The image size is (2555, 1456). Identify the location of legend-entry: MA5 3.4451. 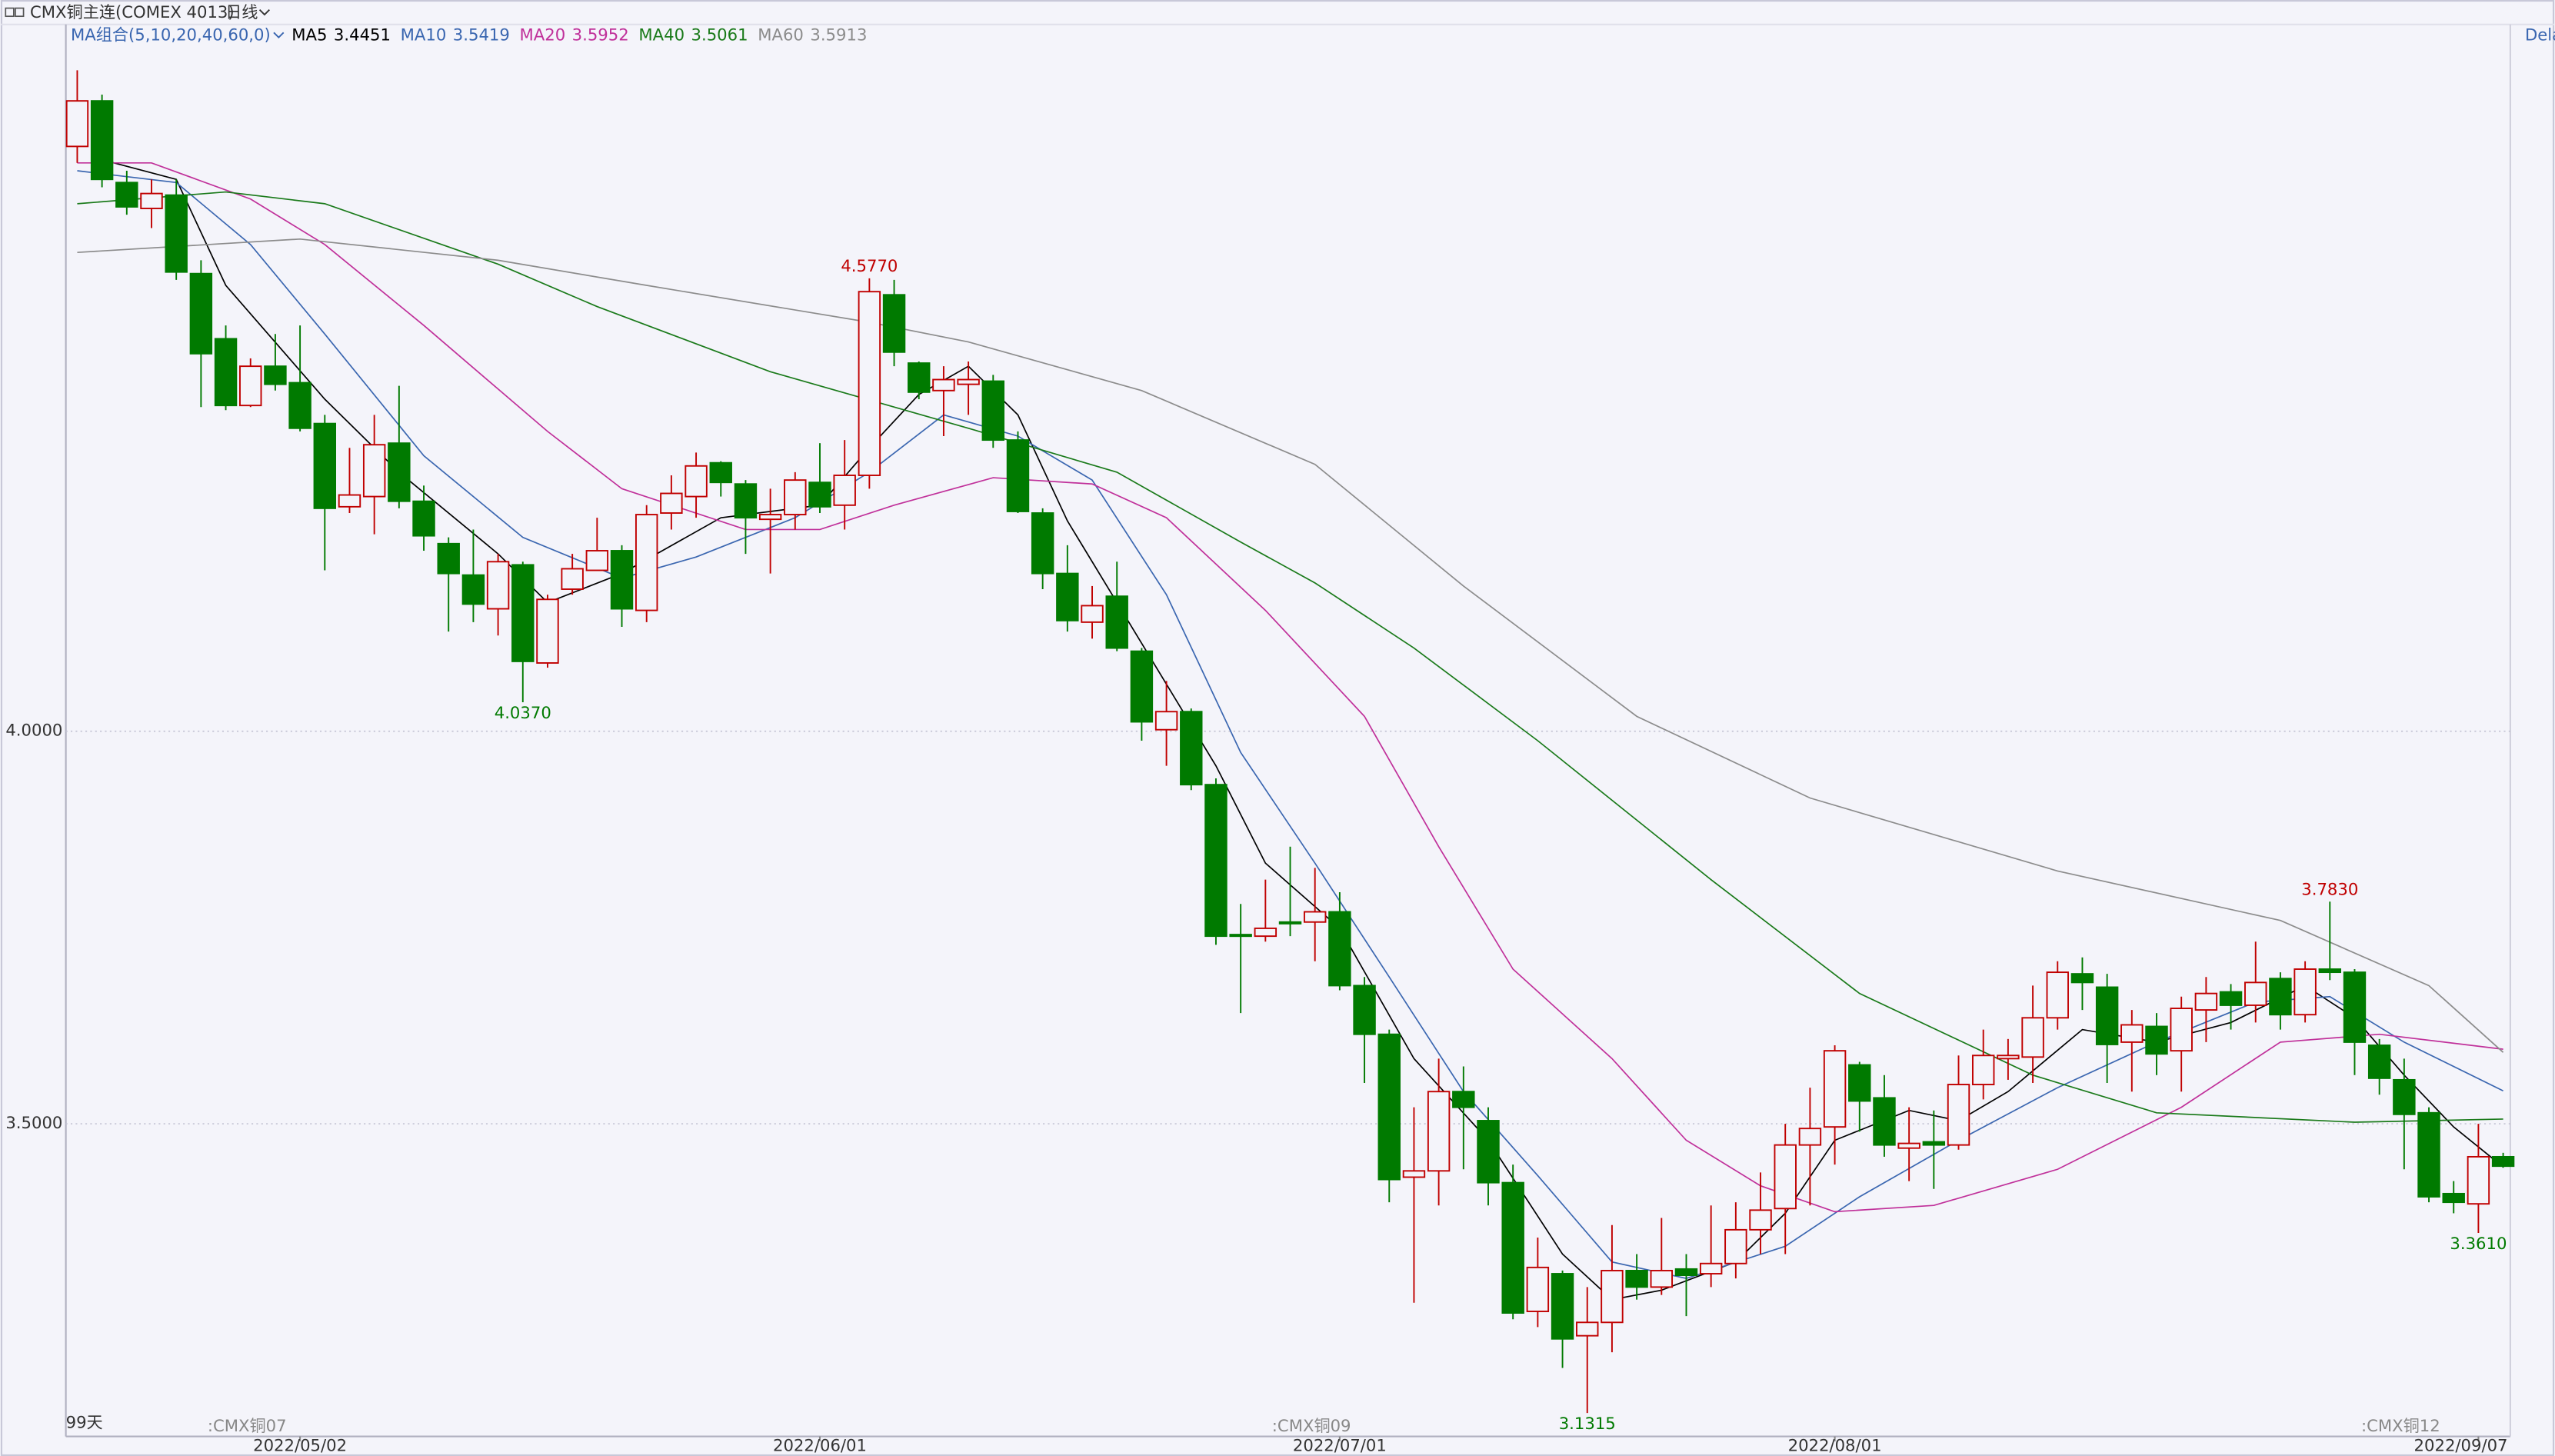
(341, 35).